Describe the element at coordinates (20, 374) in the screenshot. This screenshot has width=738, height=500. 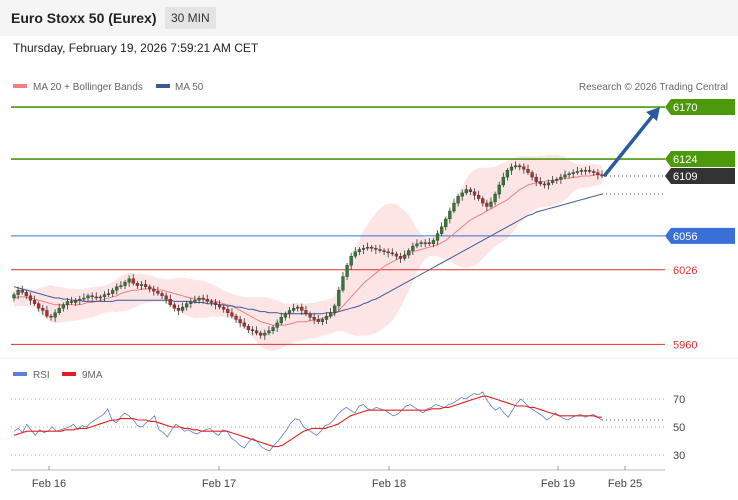
I see `rsi-legend-swatch` at that location.